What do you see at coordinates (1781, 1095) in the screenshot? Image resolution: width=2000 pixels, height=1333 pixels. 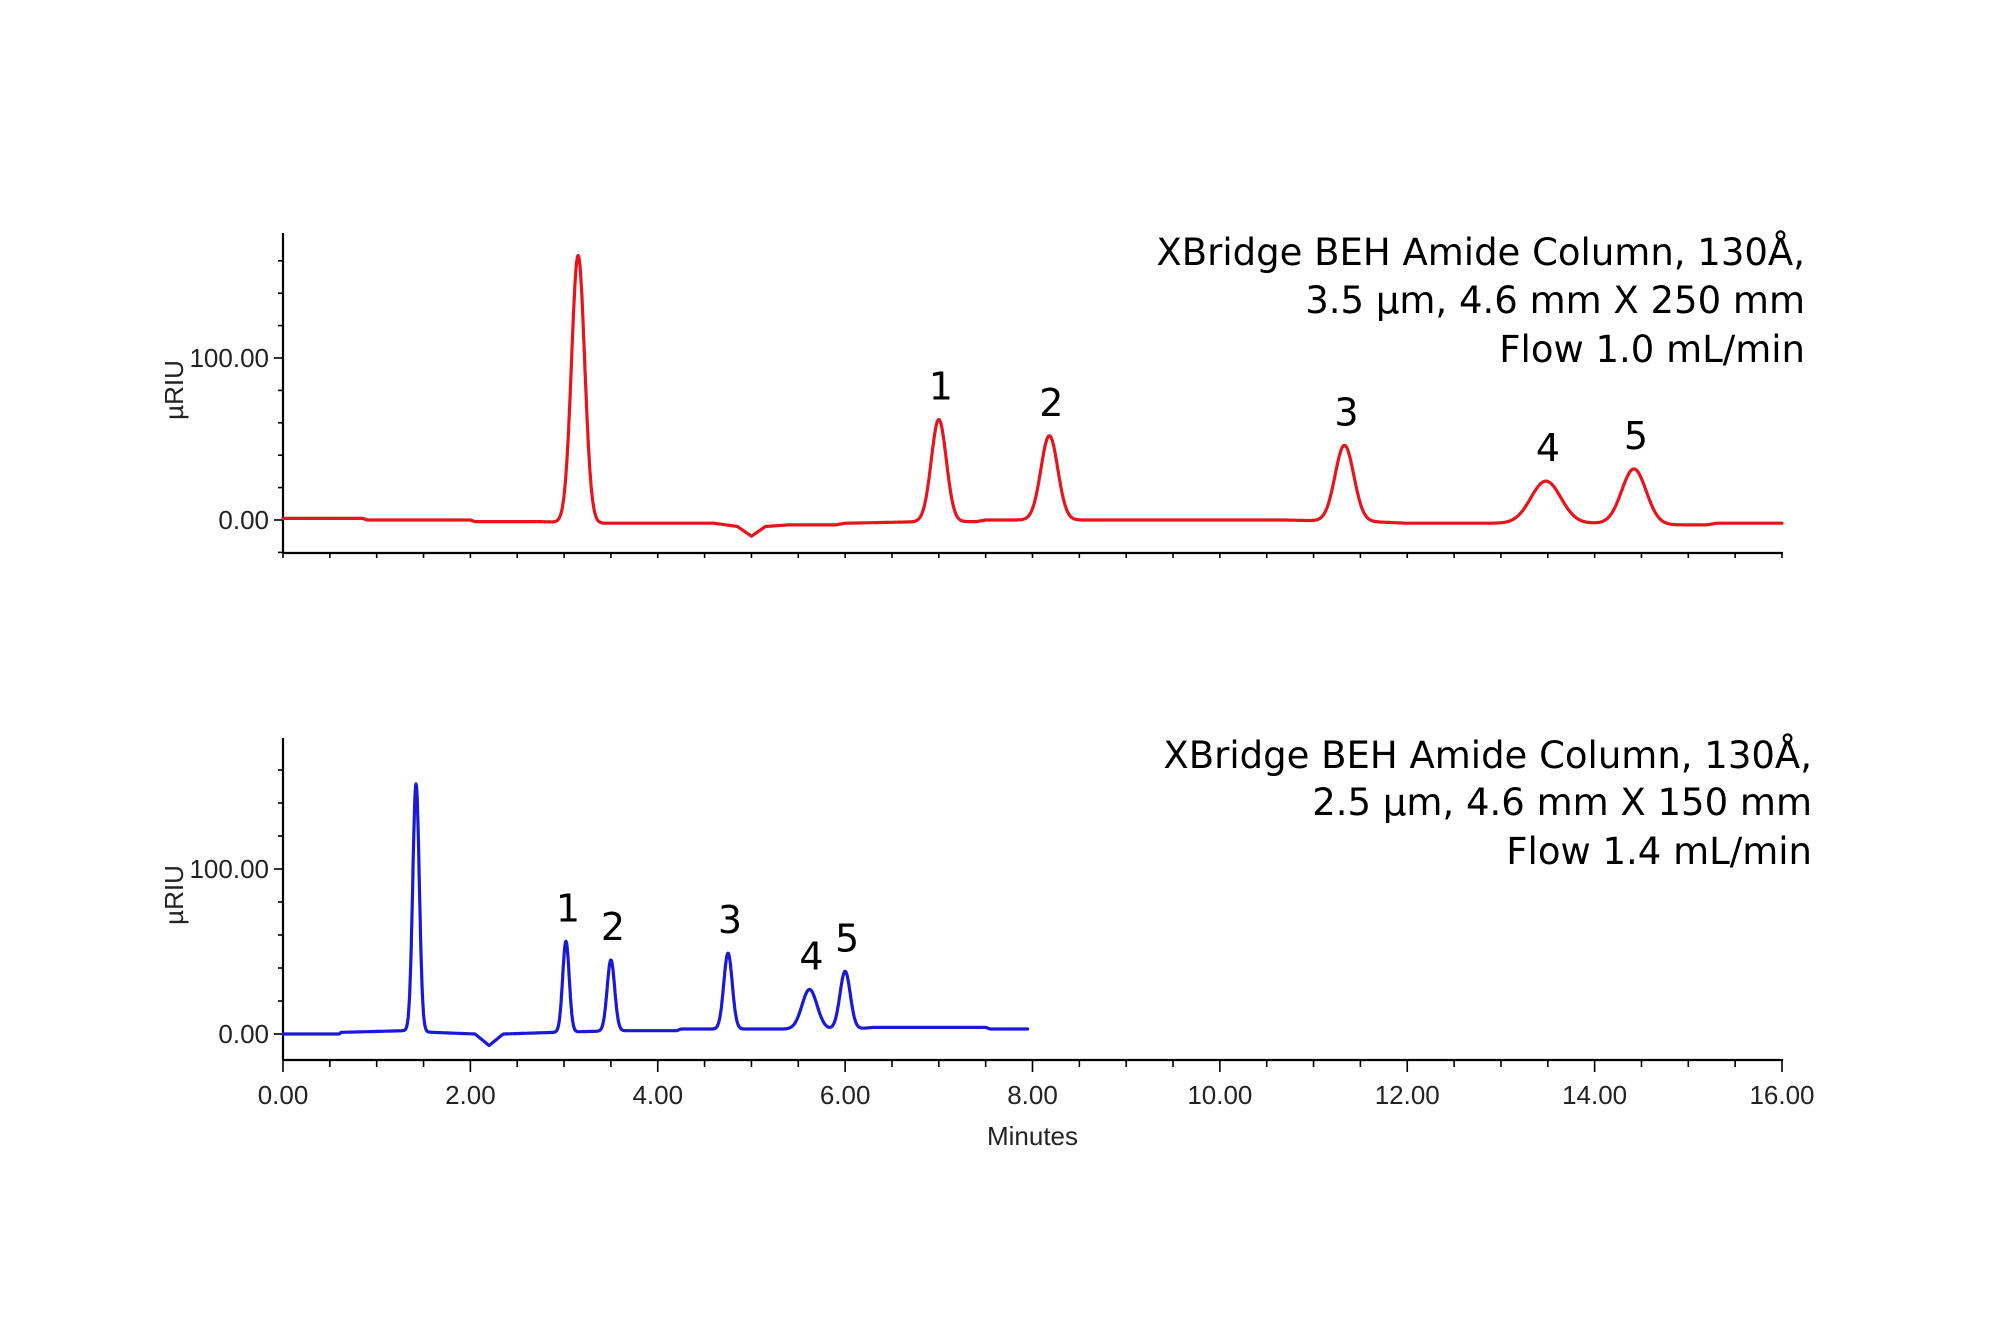 I see `x-tick-label: 16.00` at bounding box center [1781, 1095].